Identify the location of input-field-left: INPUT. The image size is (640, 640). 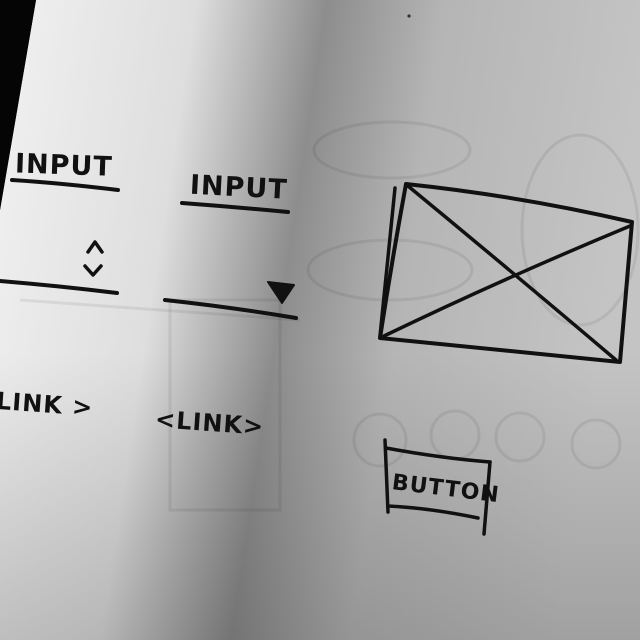
(65, 170).